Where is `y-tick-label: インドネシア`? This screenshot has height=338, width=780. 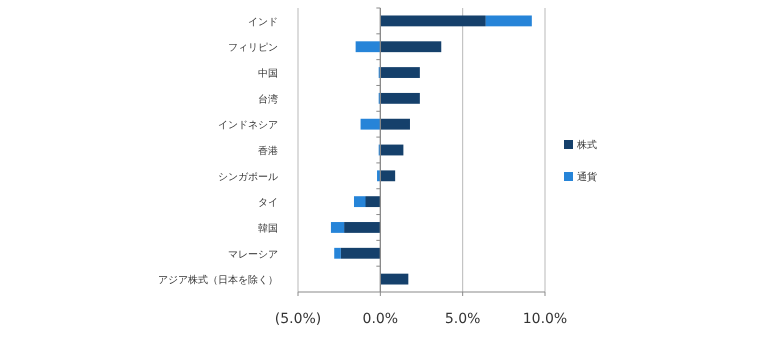
y-tick-label: インドネシア is located at coordinates (248, 126).